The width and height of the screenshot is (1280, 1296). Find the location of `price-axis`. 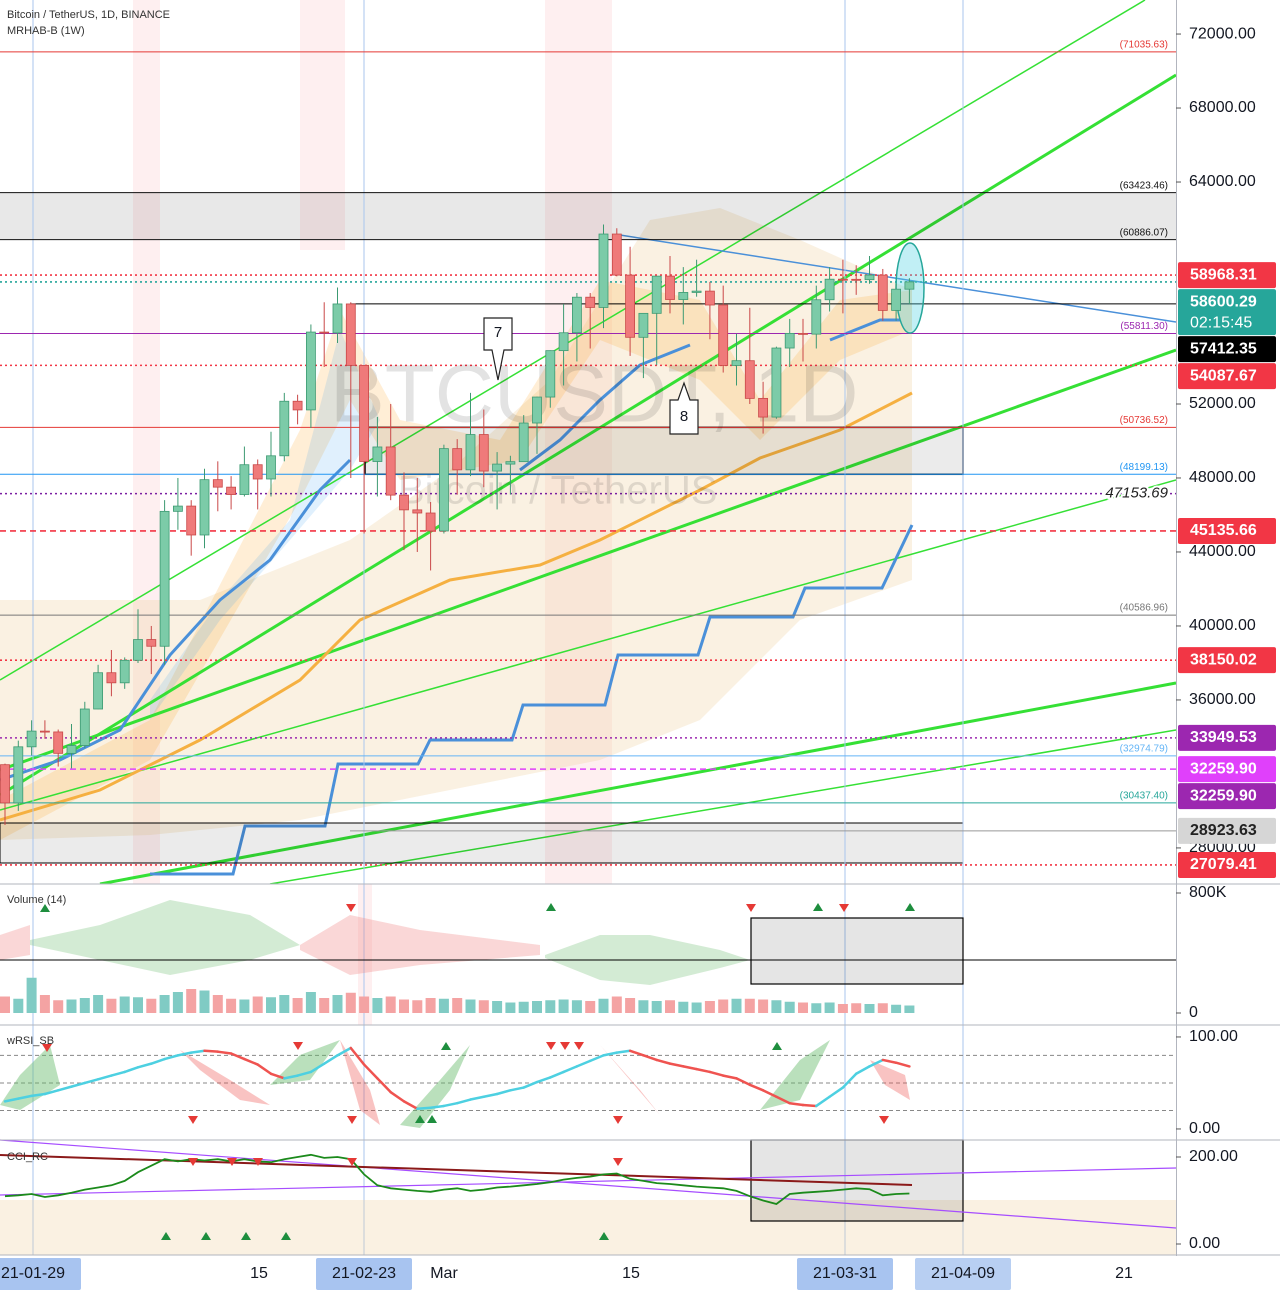

price-axis is located at coordinates (1228, 627).